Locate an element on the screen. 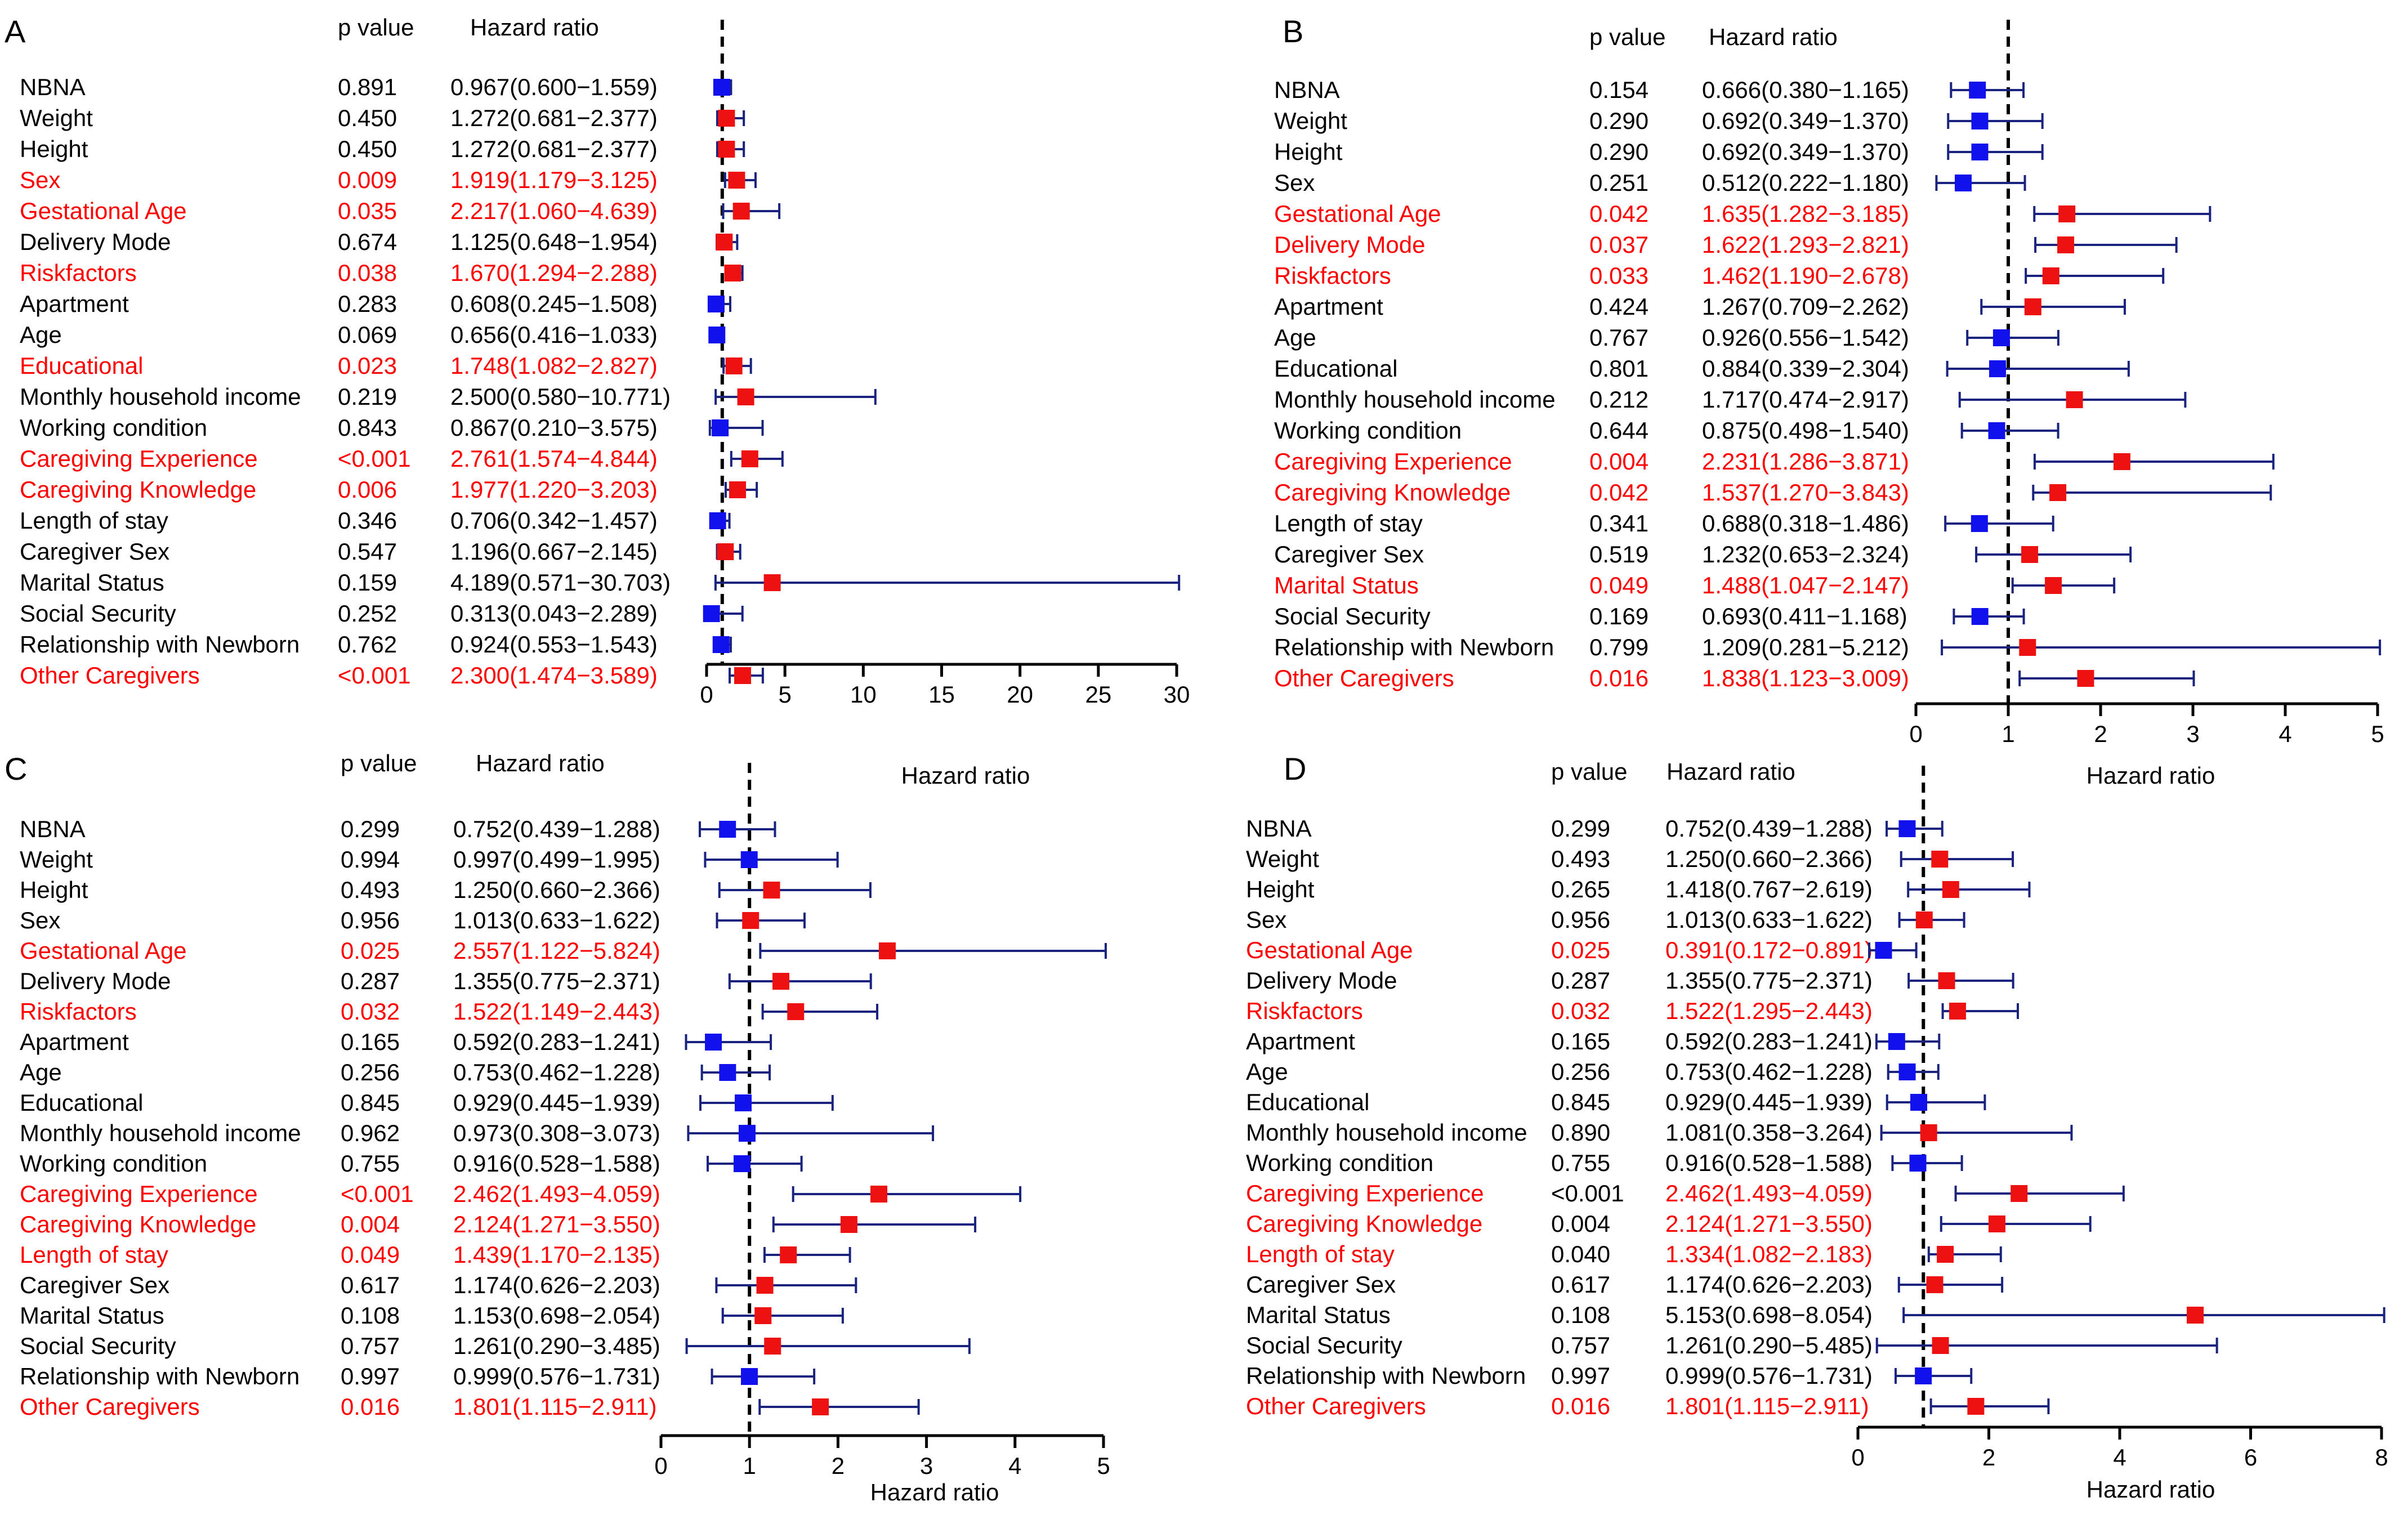 The width and height of the screenshot is (2408, 1533). variable-label: Weight is located at coordinates (57, 118).